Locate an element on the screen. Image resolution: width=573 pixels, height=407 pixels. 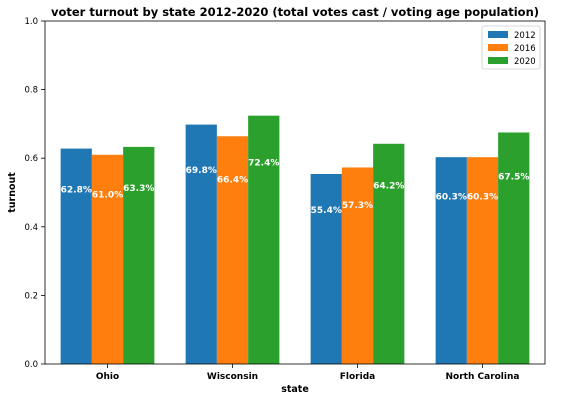
y-tick-label: 0.4 is located at coordinates (31, 228).